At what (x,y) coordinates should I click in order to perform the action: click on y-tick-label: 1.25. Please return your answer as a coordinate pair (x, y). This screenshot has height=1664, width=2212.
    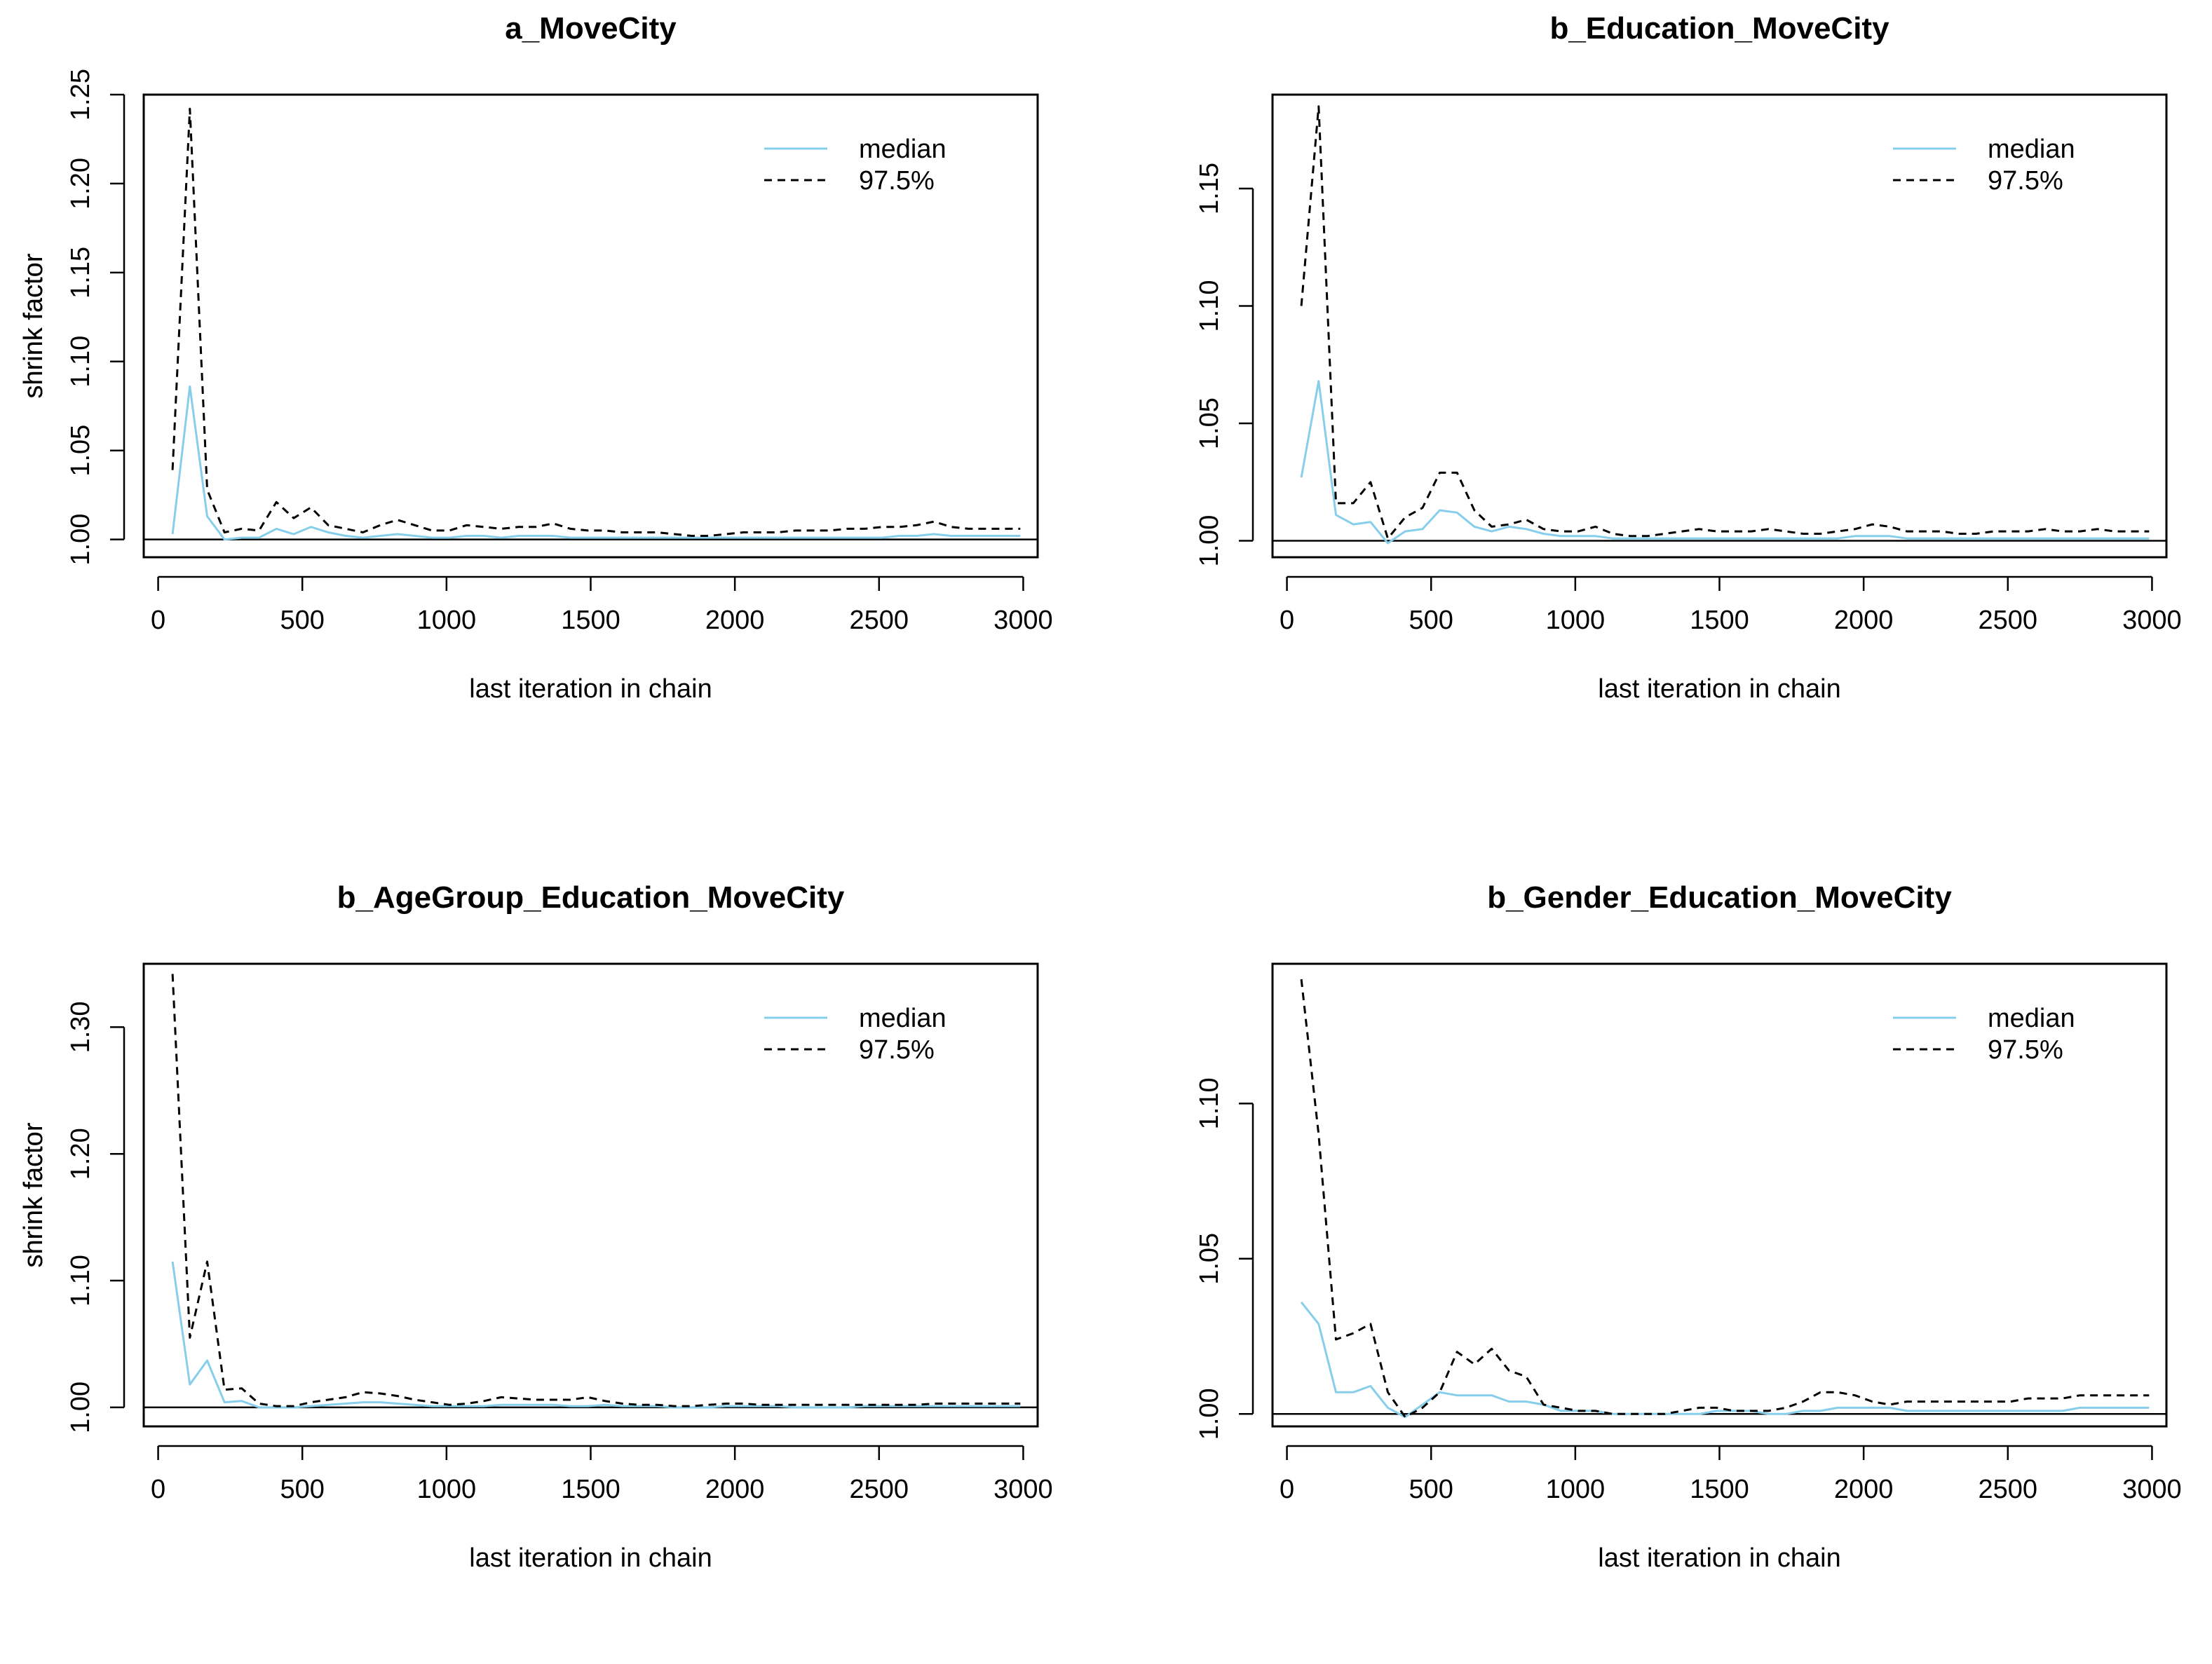
    Looking at the image, I should click on (80, 95).